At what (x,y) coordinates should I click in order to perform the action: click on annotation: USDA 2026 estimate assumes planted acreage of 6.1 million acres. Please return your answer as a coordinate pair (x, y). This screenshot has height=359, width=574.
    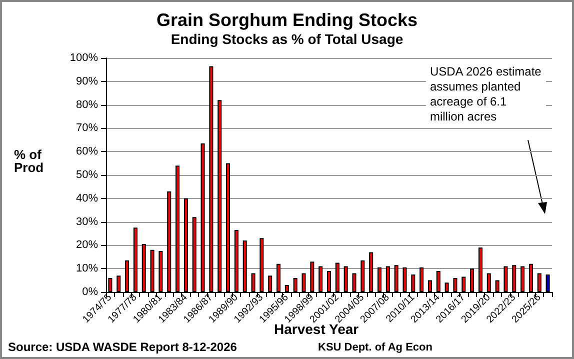
    Looking at the image, I should click on (486, 94).